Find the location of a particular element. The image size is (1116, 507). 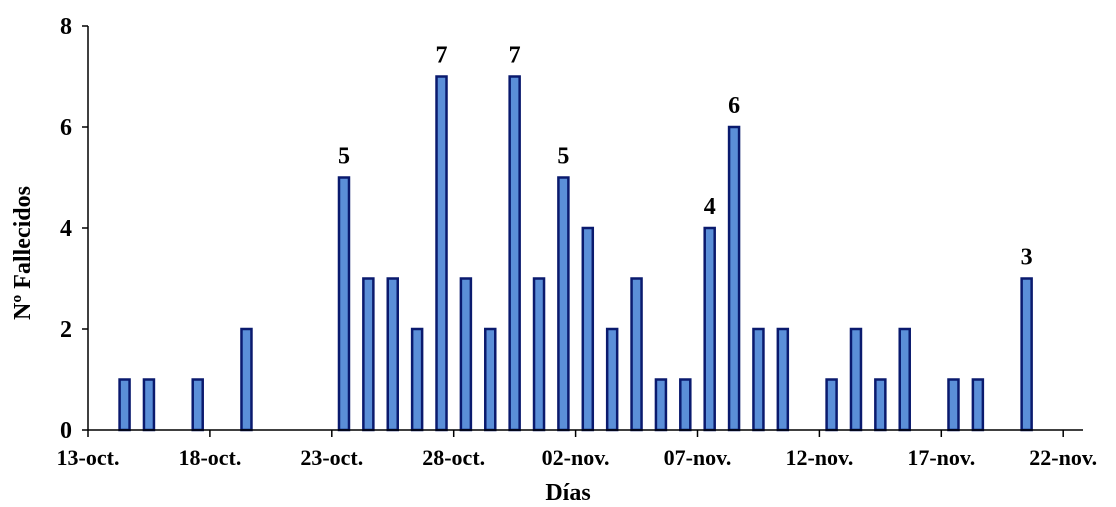

data-label: 3 is located at coordinates (1027, 258).